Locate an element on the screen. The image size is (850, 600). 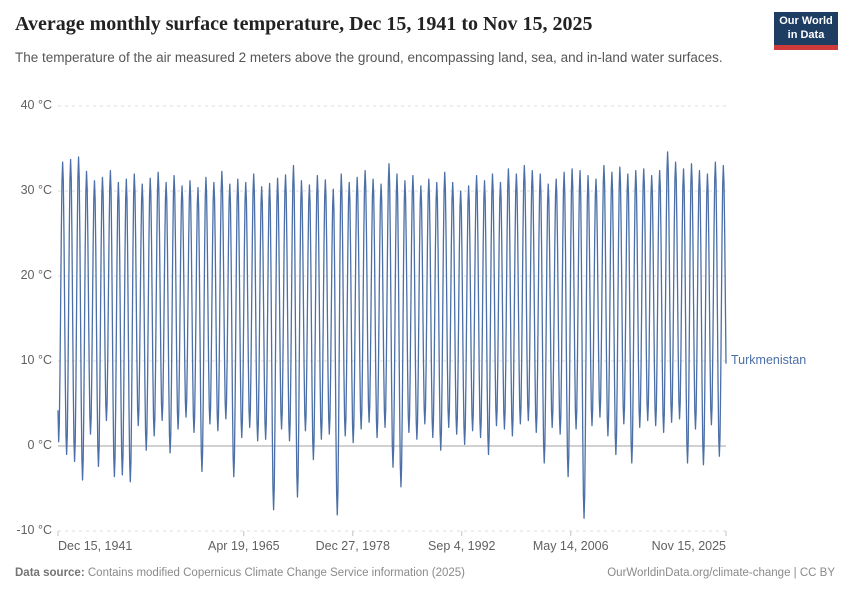
owid-logo-line2: in Data is located at coordinates (806, 34).